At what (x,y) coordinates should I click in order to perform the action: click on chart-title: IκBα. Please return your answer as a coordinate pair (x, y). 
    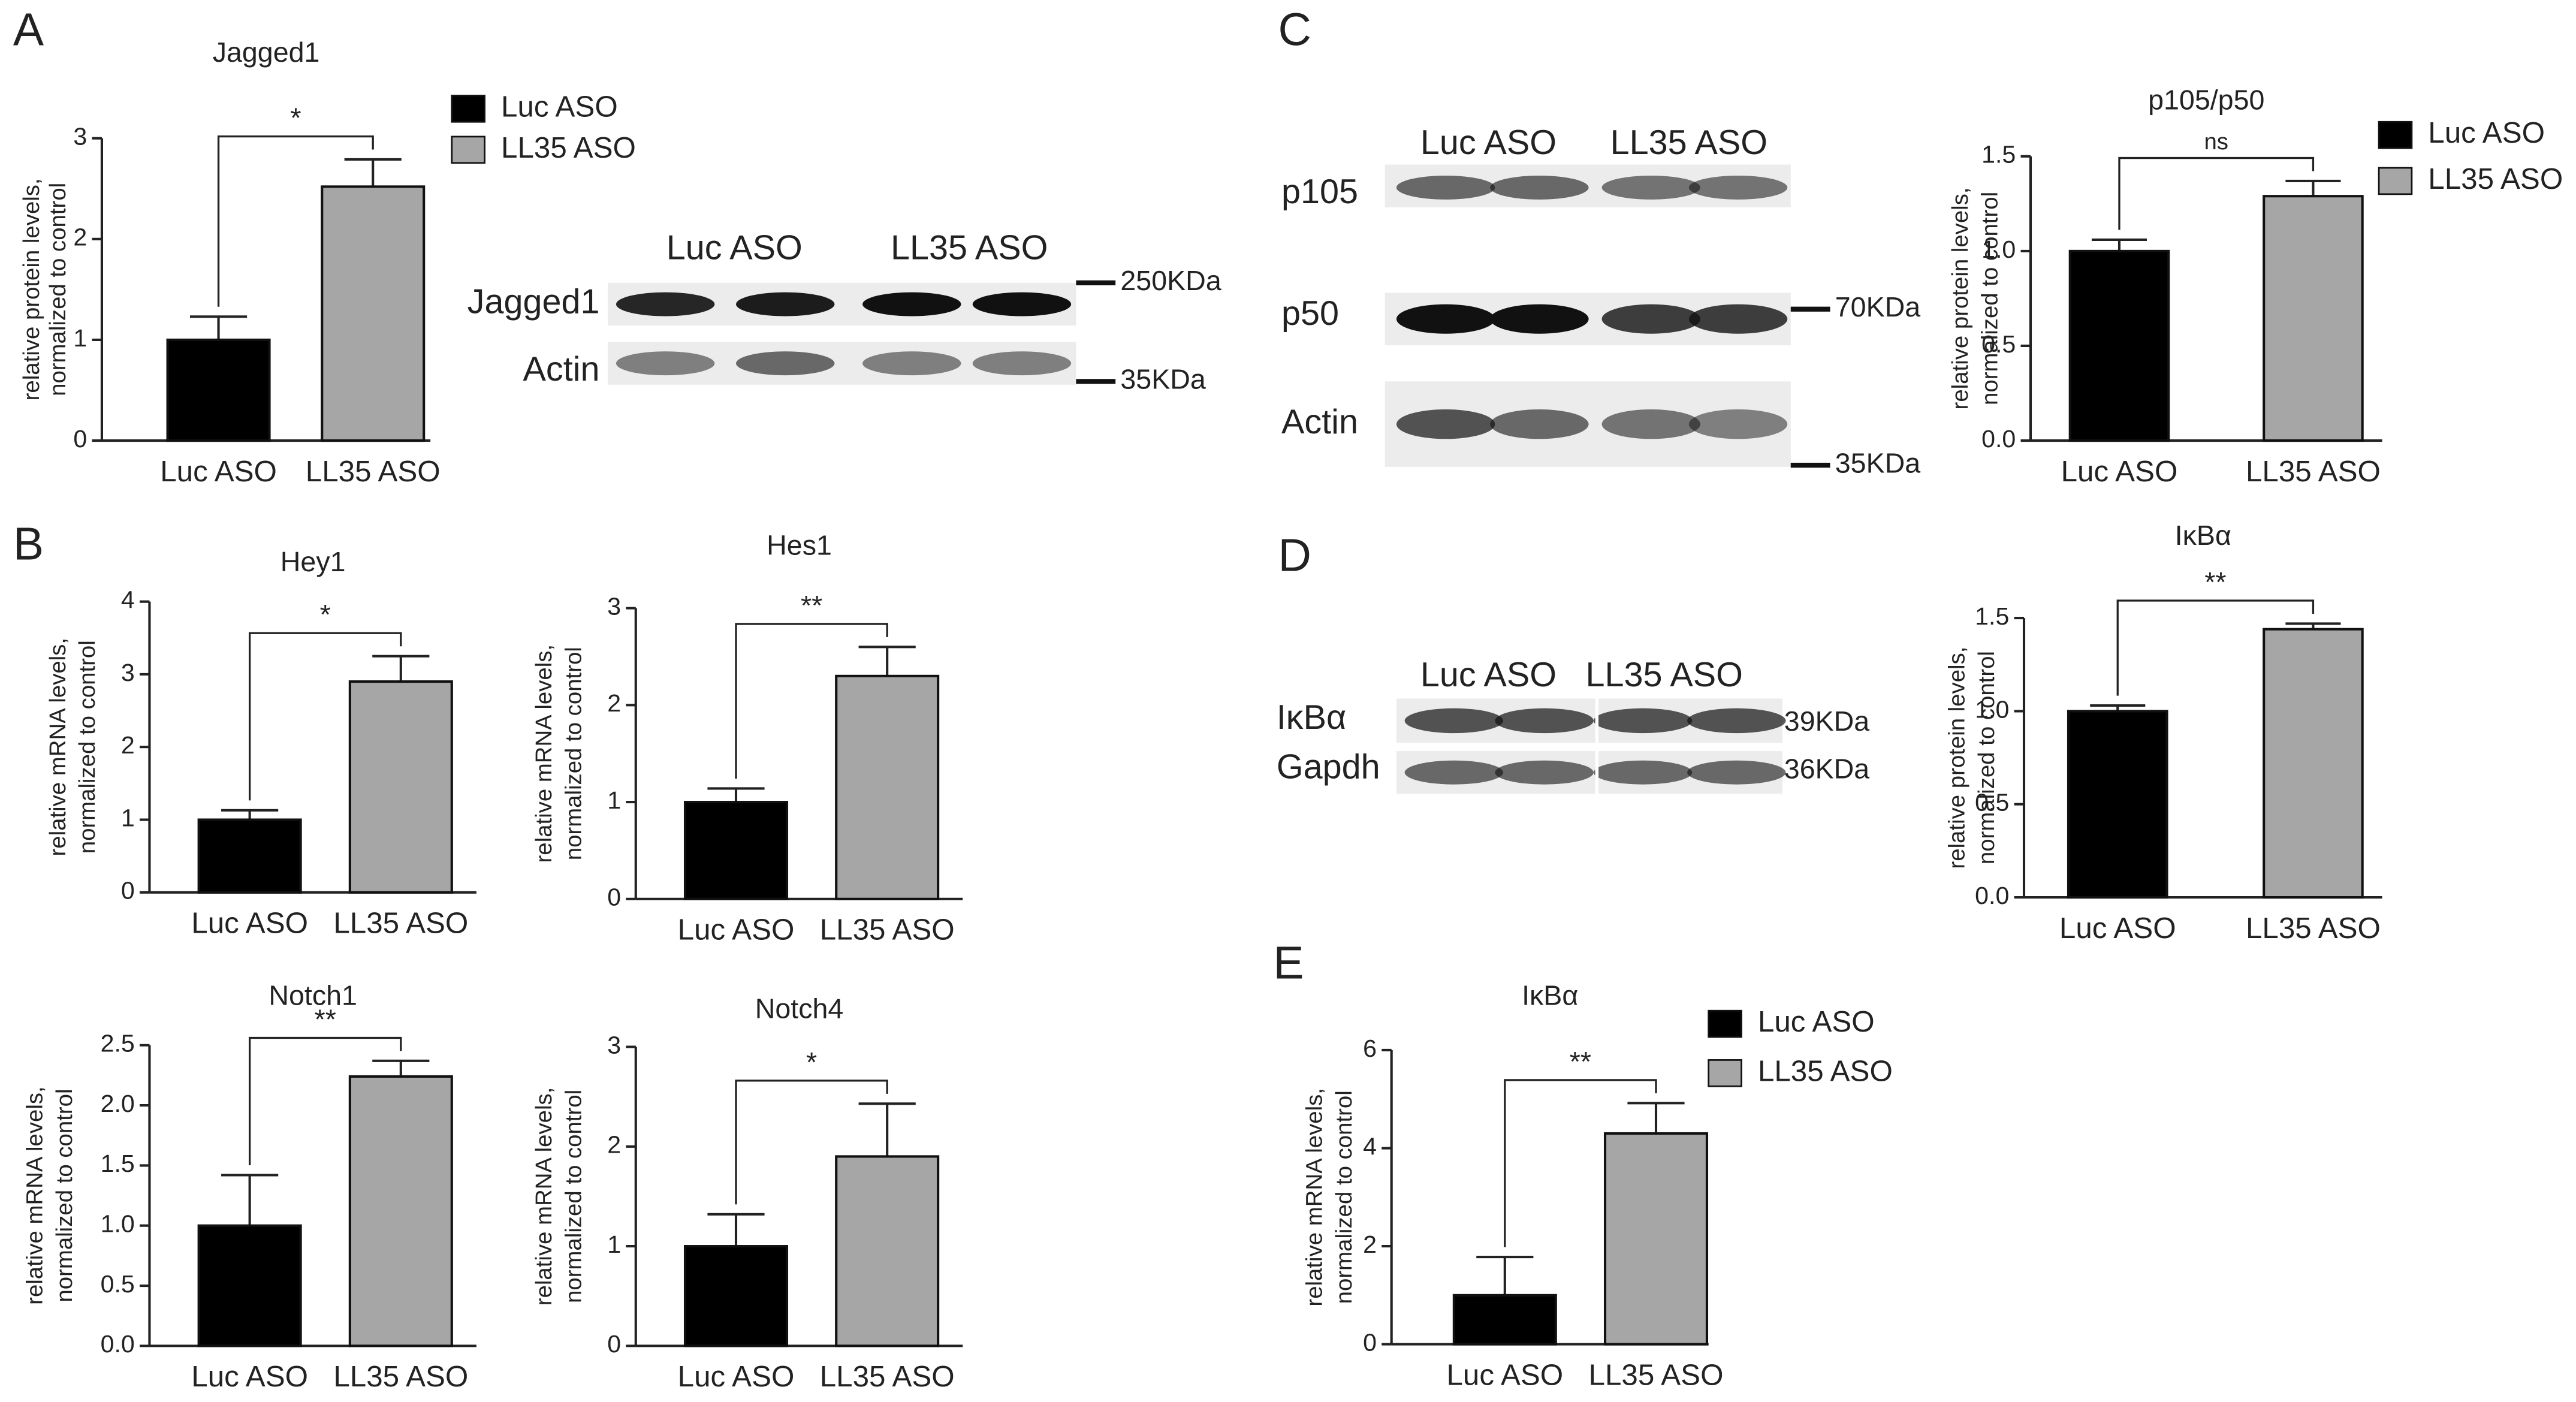
    Looking at the image, I should click on (2203, 535).